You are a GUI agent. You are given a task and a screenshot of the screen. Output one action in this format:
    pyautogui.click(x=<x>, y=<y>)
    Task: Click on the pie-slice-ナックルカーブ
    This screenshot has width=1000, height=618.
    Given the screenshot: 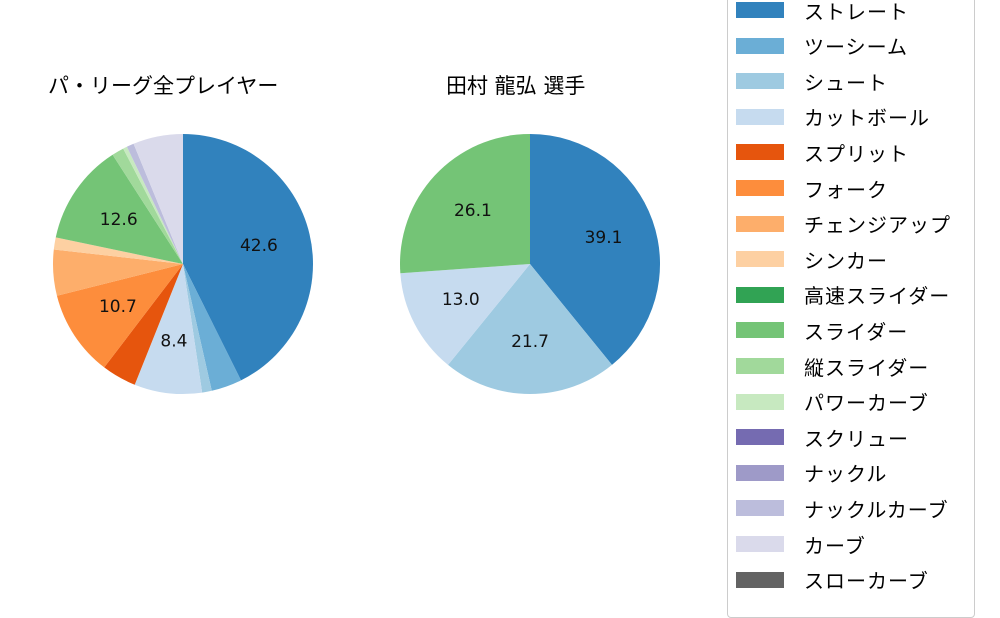 What is the action you would take?
    pyautogui.click(x=154, y=203)
    